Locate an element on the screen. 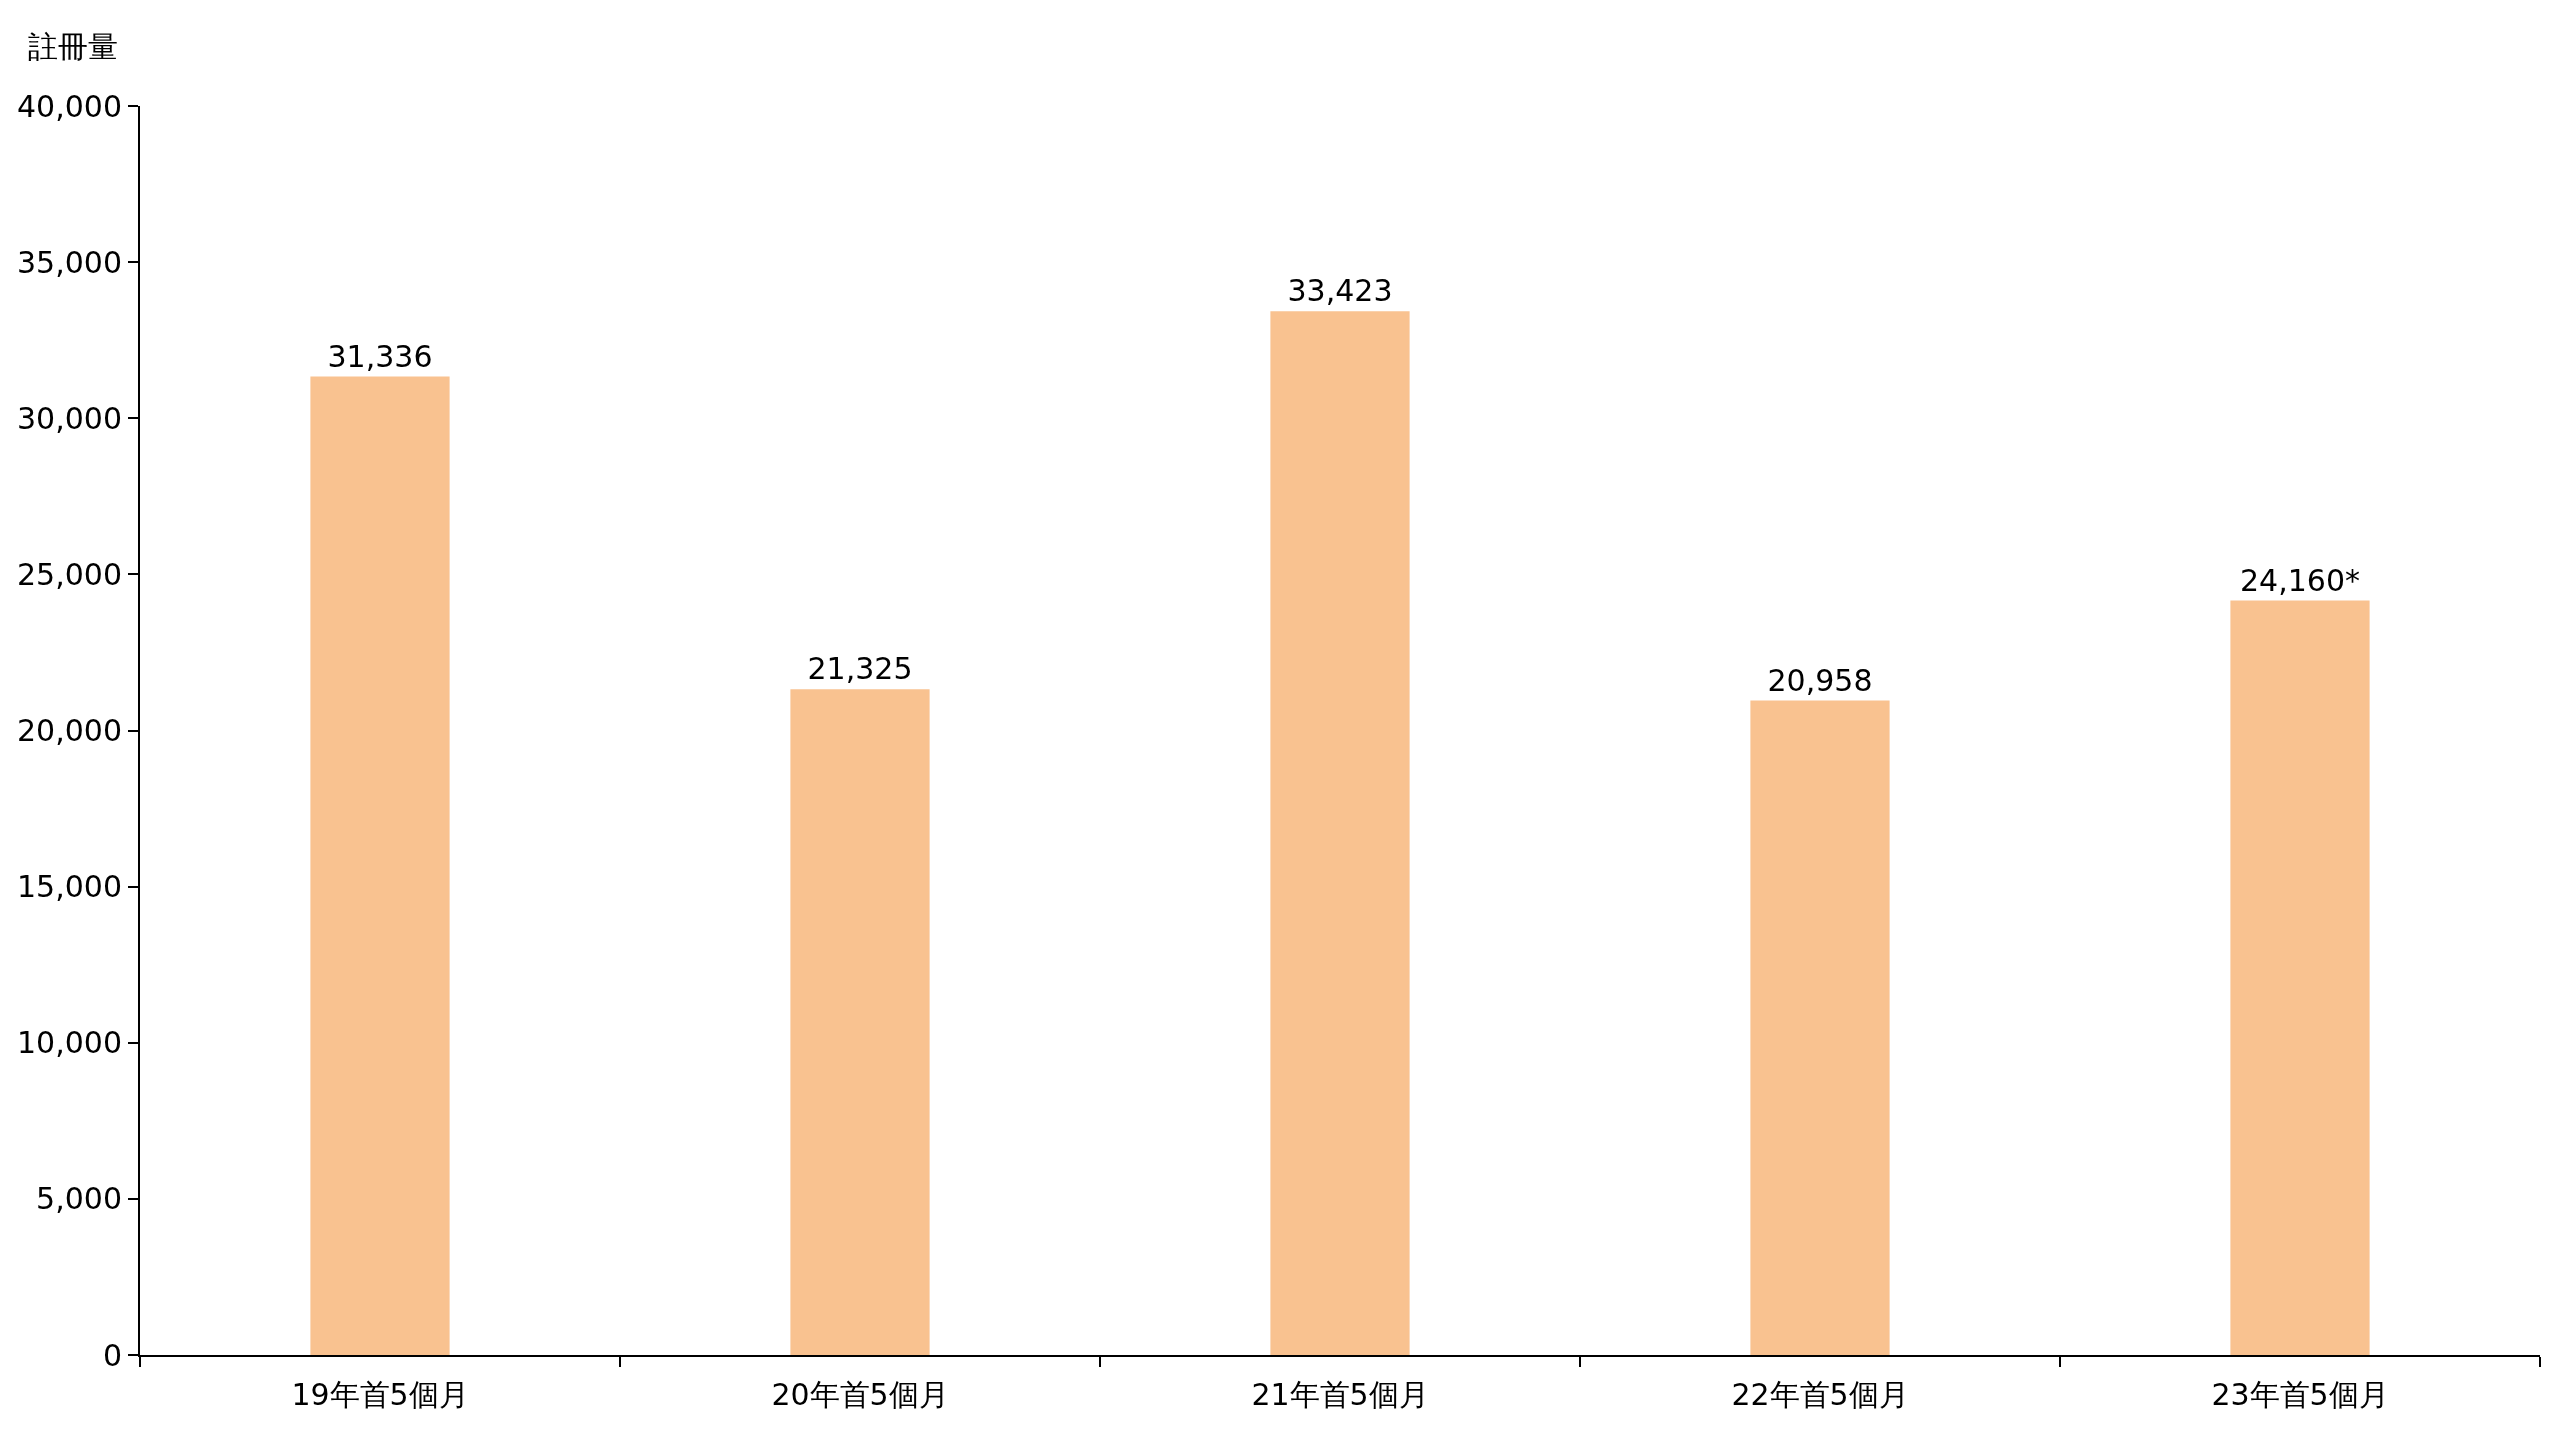  y-tick-label: 20,000 is located at coordinates (69, 730).